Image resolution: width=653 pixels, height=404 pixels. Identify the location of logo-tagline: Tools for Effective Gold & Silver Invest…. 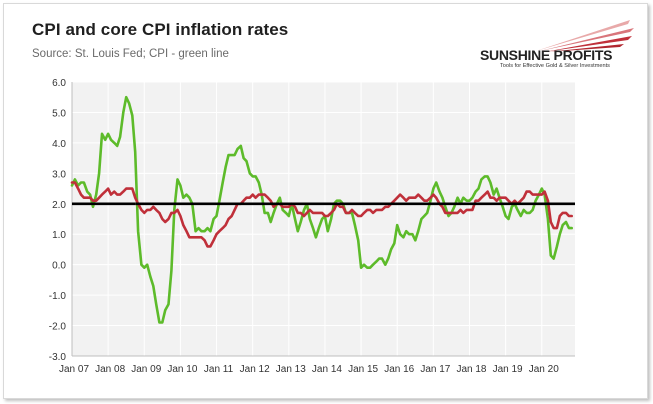
(555, 66).